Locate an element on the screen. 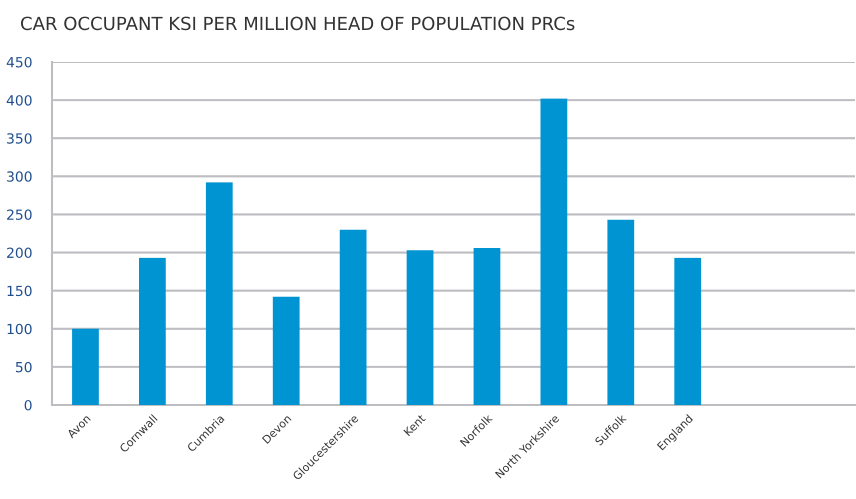 The image size is (856, 499). y-tick-label: 150 is located at coordinates (20, 291).